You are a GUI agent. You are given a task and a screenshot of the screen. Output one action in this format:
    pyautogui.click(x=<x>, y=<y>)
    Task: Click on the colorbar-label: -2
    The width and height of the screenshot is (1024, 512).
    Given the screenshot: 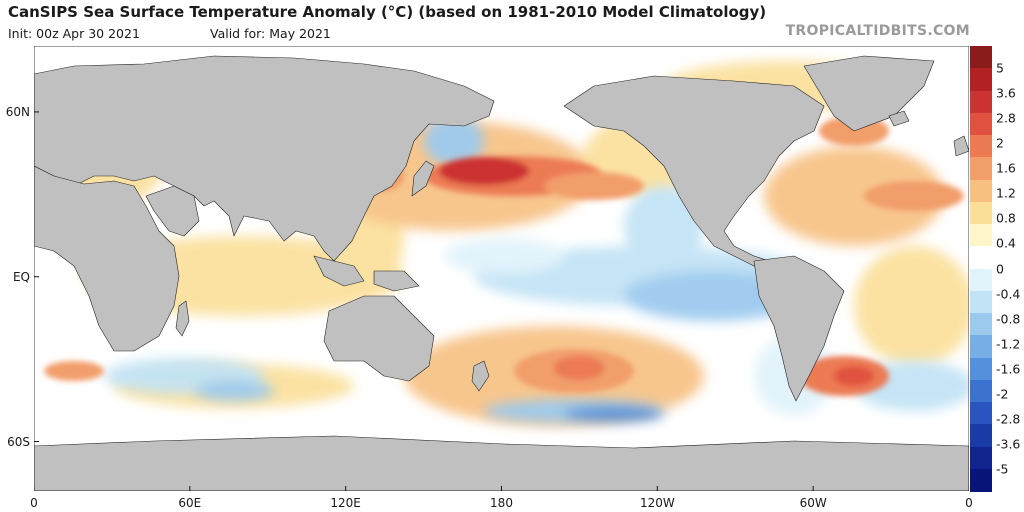 What is the action you would take?
    pyautogui.click(x=1002, y=394)
    